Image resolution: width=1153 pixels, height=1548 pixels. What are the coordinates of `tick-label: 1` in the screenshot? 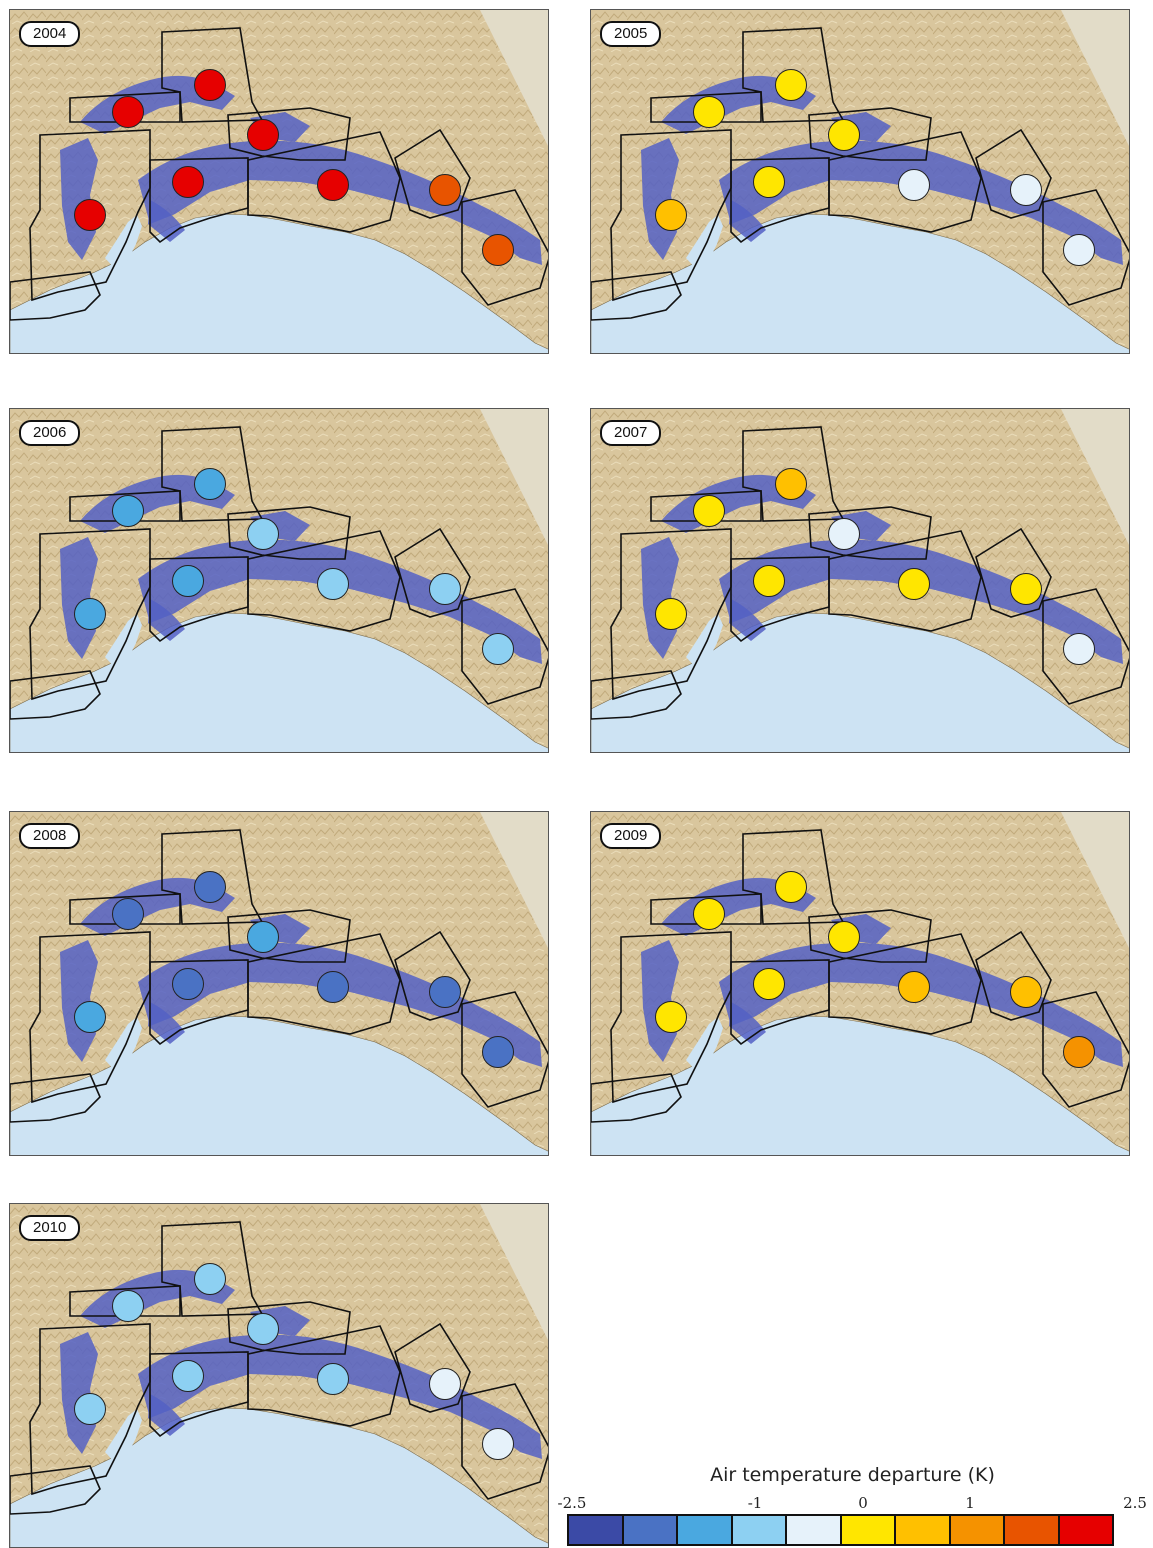 It's located at (970, 1503).